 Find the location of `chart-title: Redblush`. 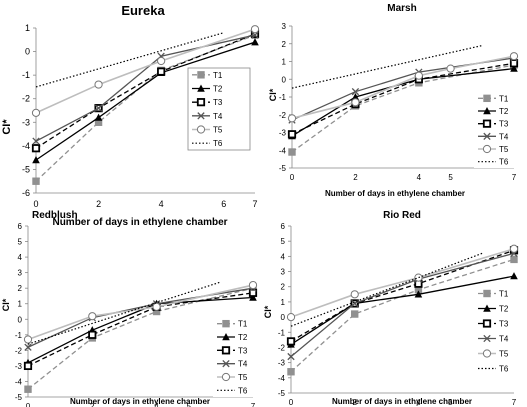

chart-title: Redblush is located at coordinates (55, 215).